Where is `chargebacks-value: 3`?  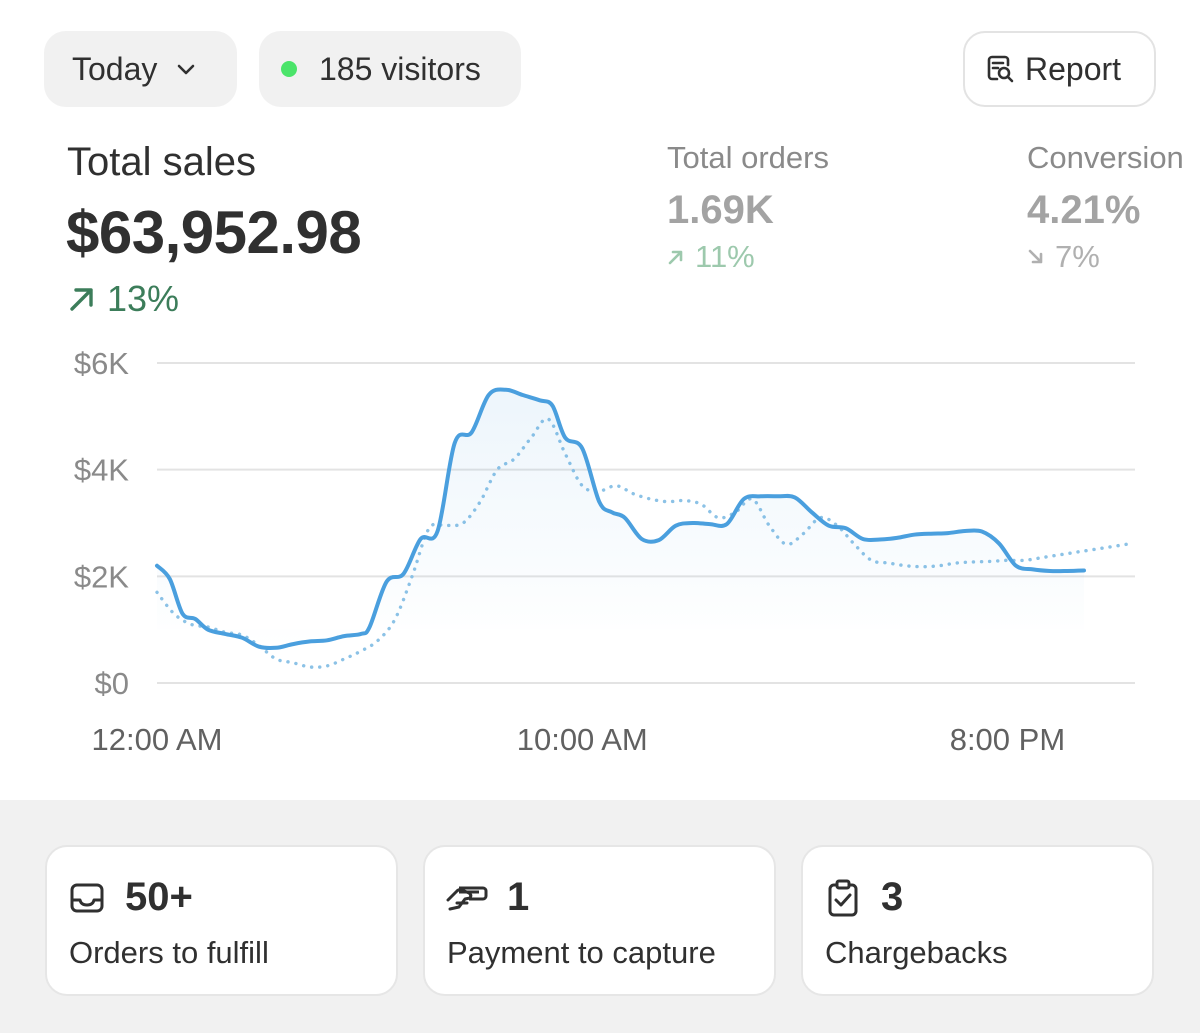 chargebacks-value: 3 is located at coordinates (892, 897).